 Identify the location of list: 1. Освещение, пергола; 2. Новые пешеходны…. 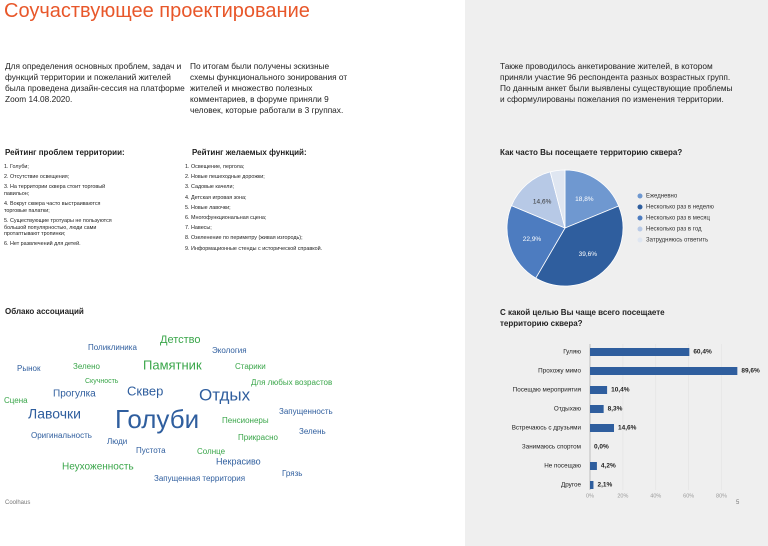
(285, 210).